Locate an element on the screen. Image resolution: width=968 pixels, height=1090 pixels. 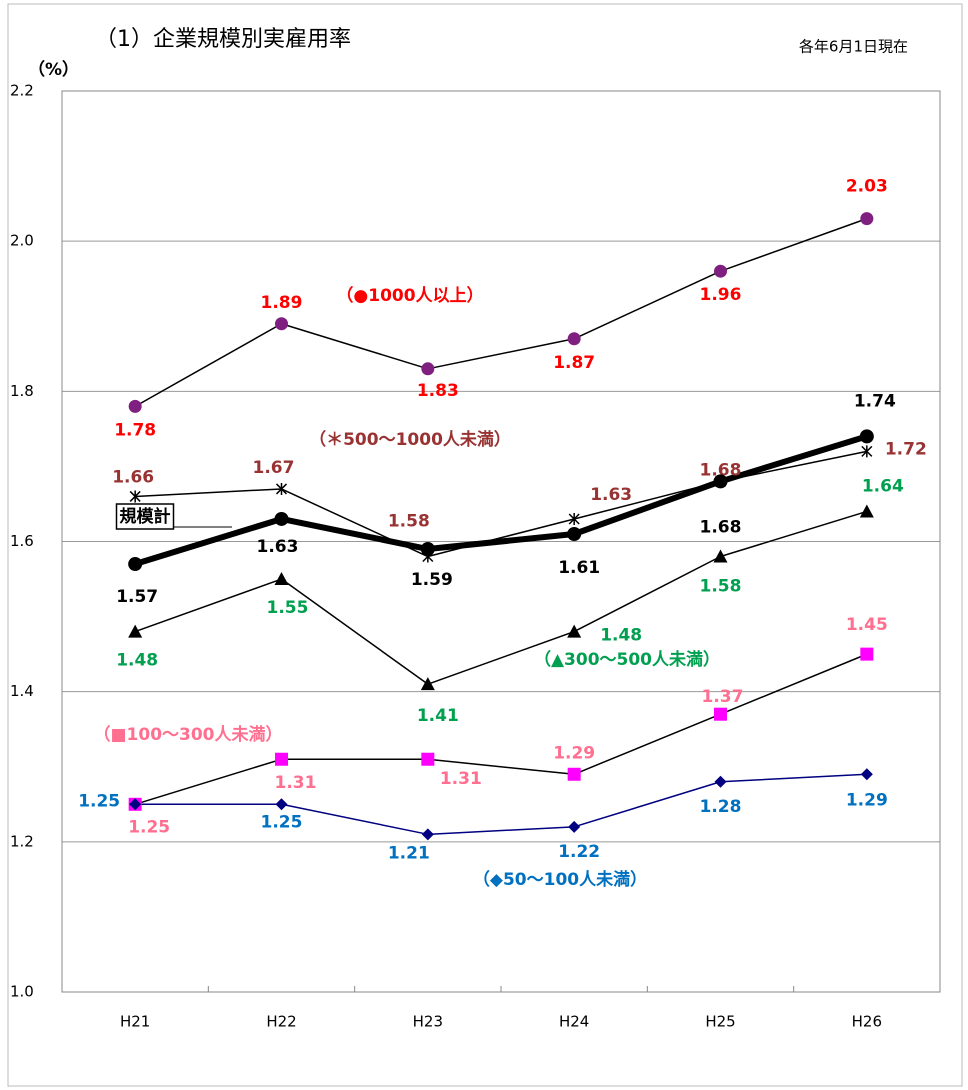
y-axis-label: （%） is located at coordinates (53, 69).